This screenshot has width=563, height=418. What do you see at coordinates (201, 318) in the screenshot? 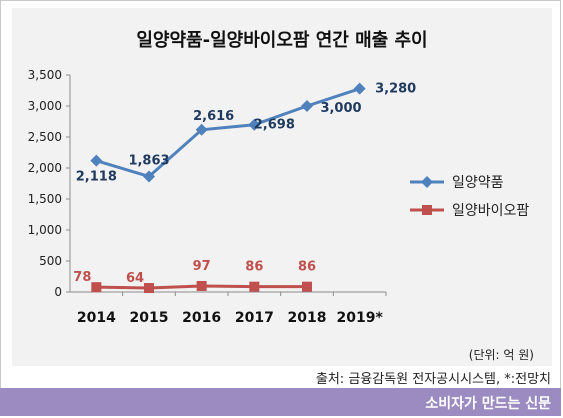
I see `x-tick-label: 2016` at bounding box center [201, 318].